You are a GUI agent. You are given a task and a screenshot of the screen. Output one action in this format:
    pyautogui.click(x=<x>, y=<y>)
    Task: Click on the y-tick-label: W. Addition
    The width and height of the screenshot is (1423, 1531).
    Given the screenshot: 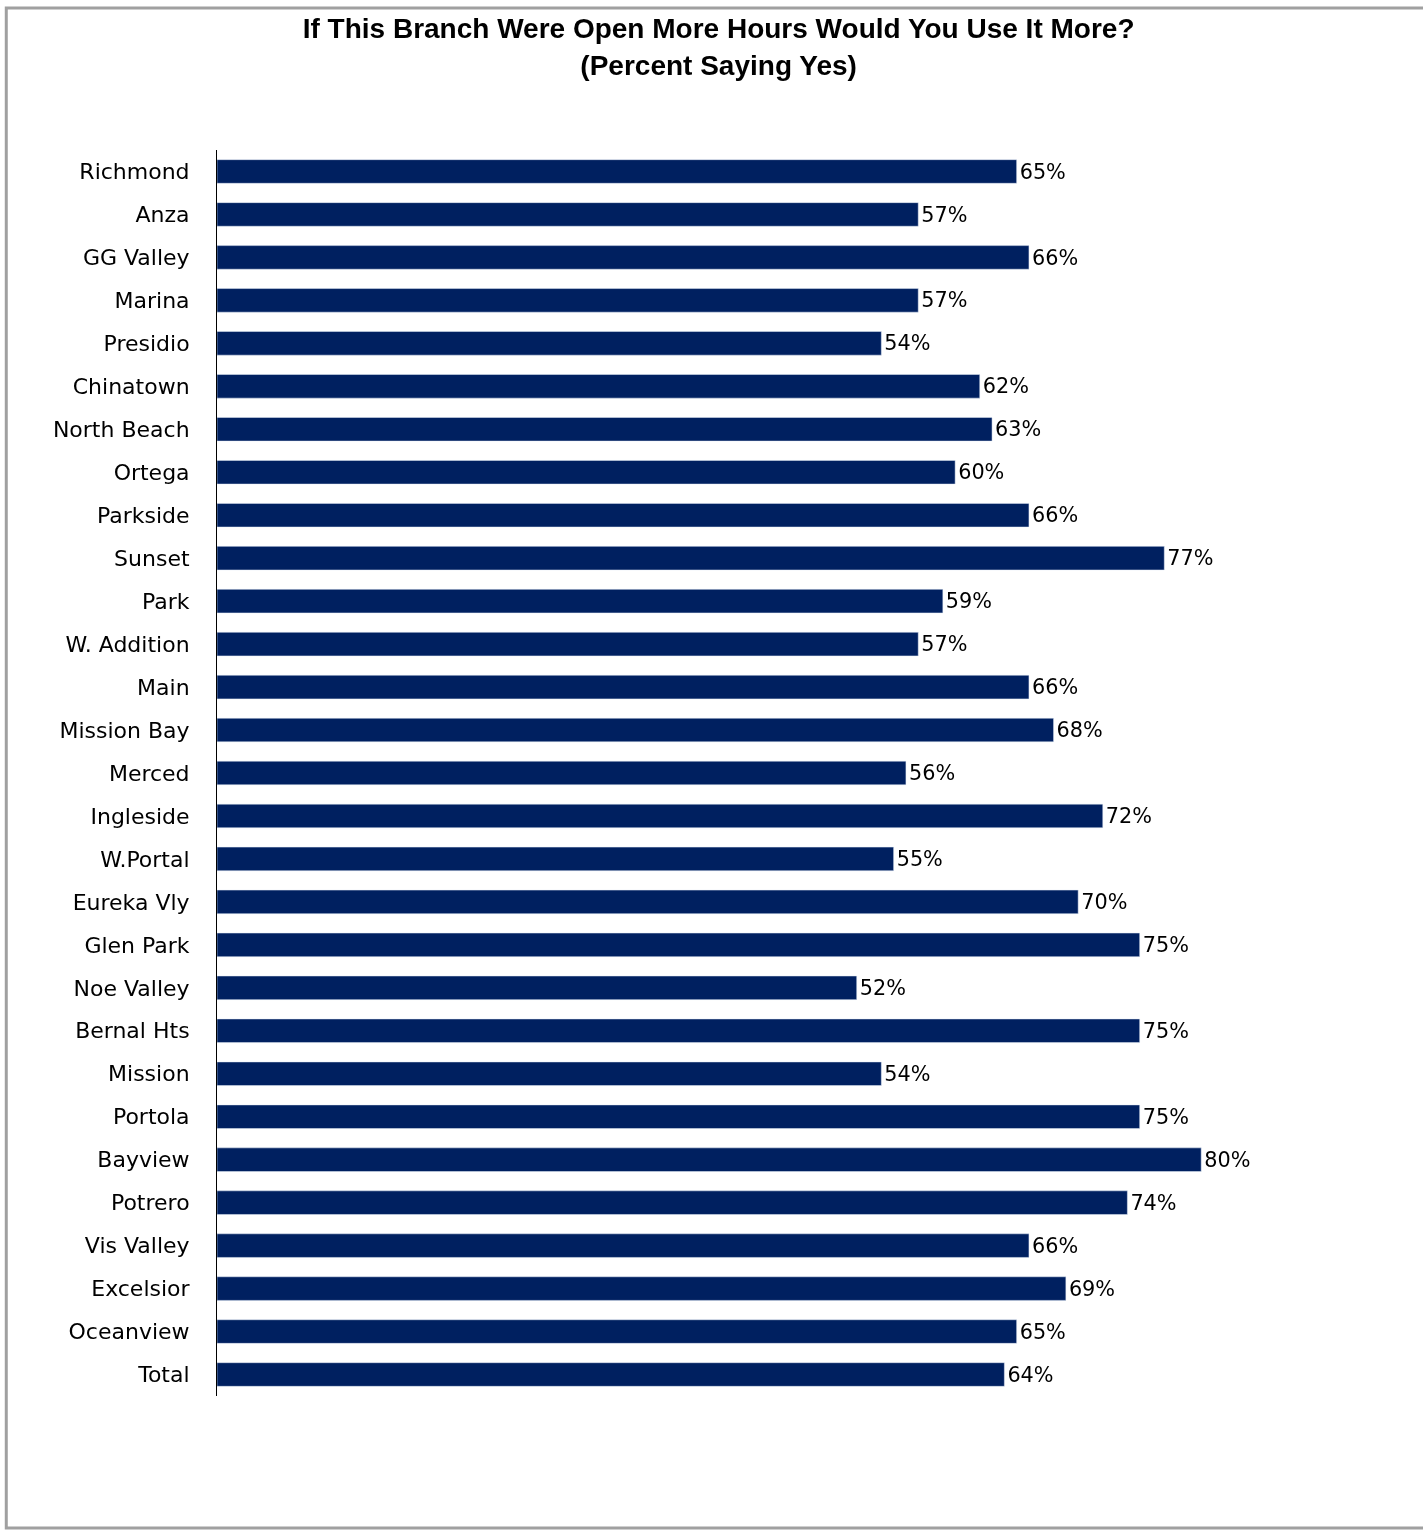 What is the action you would take?
    pyautogui.click(x=127, y=644)
    